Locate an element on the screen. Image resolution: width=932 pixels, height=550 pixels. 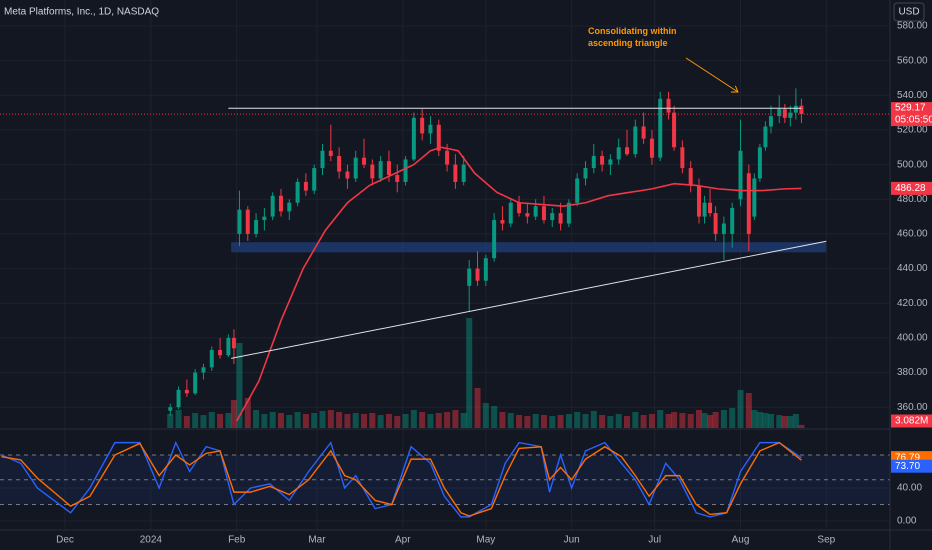
countdown: 05:05:50 is located at coordinates (913, 120).